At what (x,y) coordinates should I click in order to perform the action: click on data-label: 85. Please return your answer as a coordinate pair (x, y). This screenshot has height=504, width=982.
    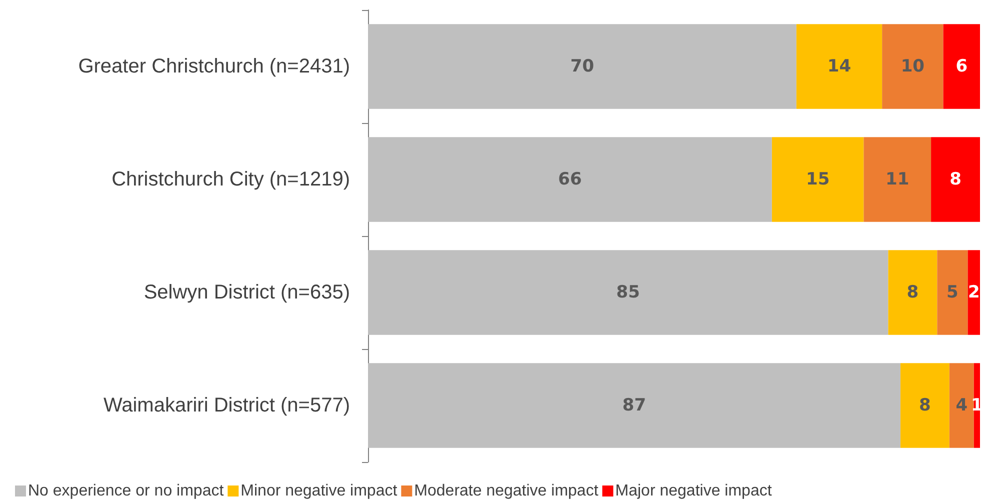
    Looking at the image, I should click on (628, 292).